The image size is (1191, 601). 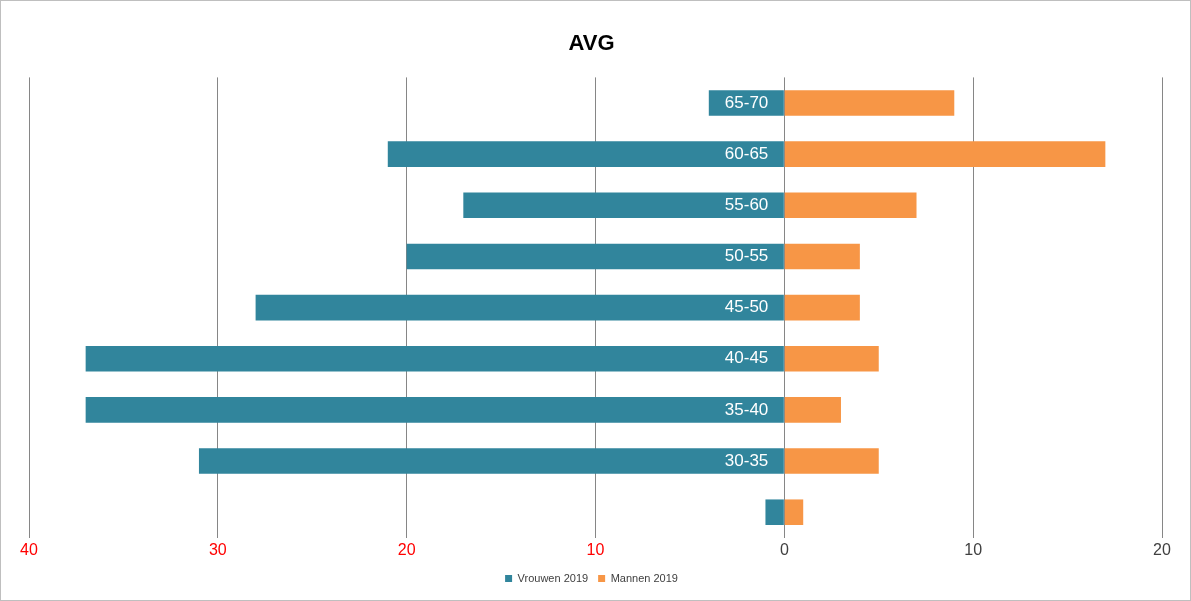 I want to click on chart-title: AVG, so click(x=591, y=43).